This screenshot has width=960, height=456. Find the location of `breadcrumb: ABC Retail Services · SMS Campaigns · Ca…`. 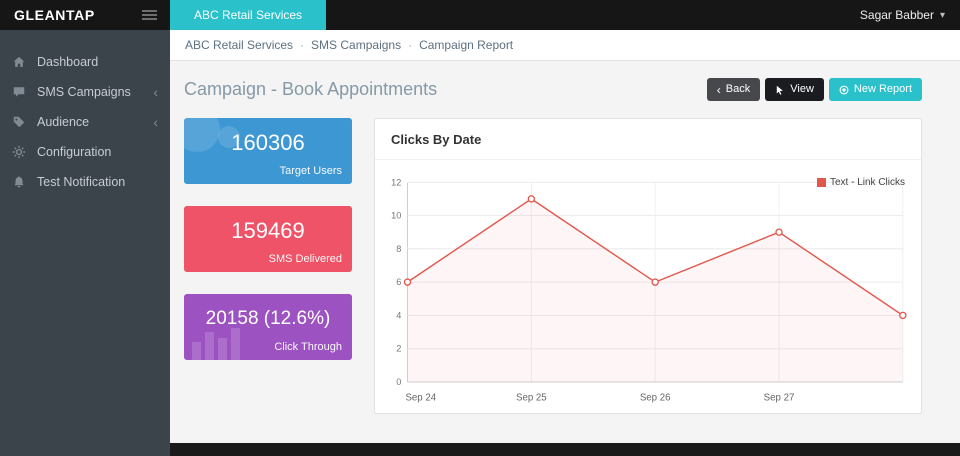

breadcrumb: ABC Retail Services · SMS Campaigns · Ca… is located at coordinates (565, 45).